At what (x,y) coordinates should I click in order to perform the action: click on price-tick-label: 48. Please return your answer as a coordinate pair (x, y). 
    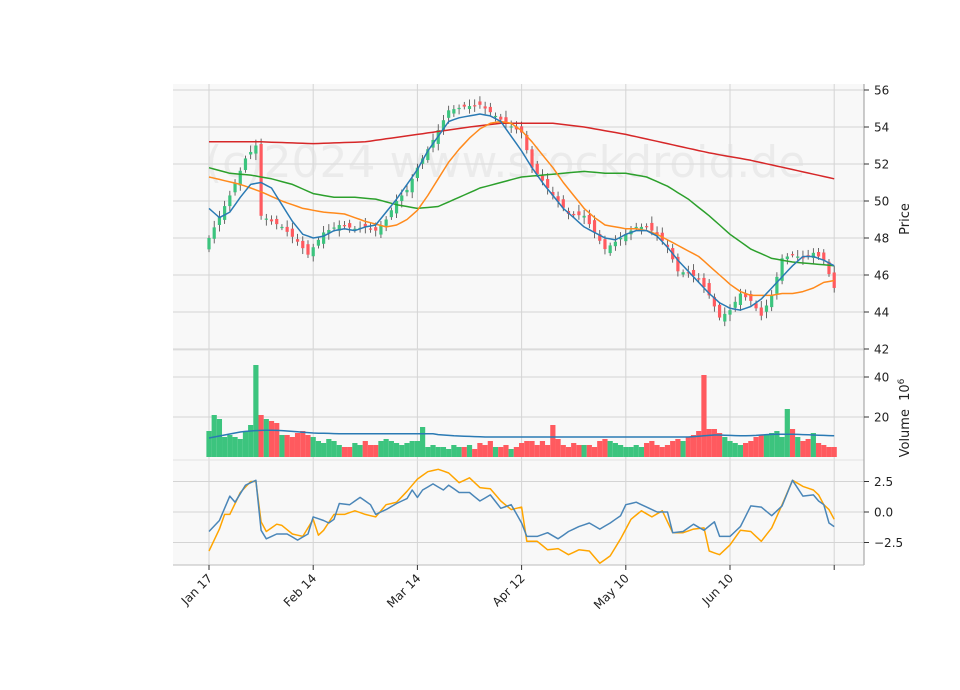
    Looking at the image, I should click on (881, 239).